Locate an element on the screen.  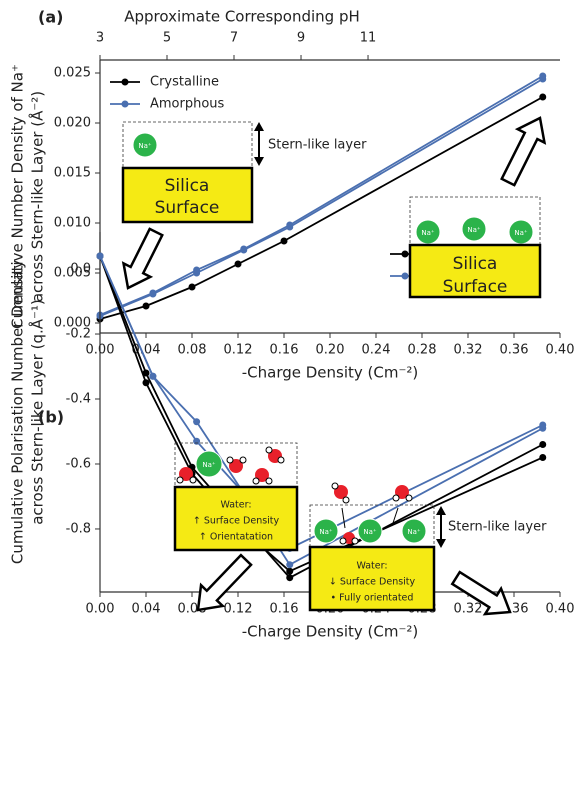
y-axis-label: across Stern-like Layer (q.Å⁻¹) is located at coordinates (37, 412).